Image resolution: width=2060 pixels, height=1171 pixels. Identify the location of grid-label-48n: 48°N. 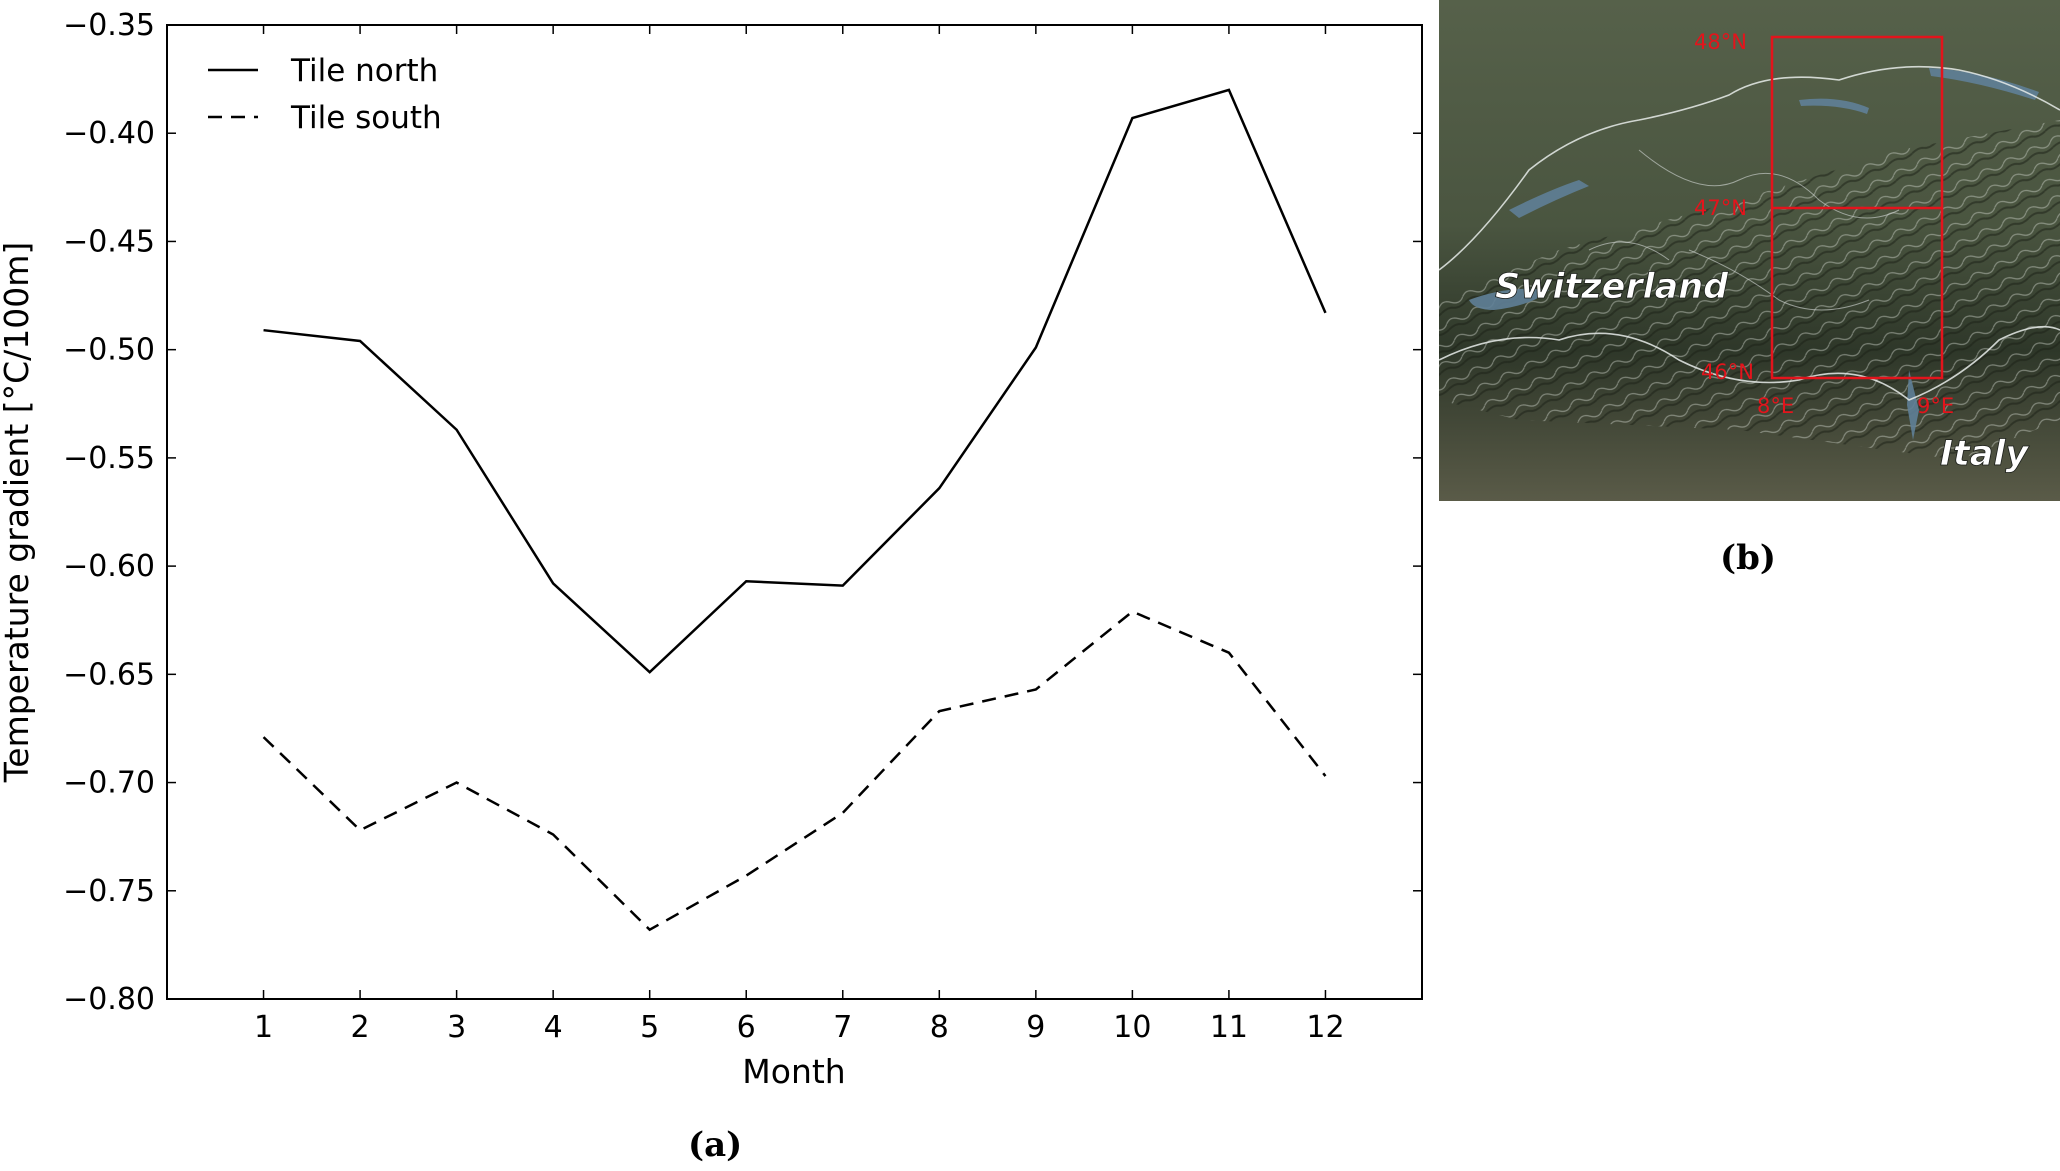
(1720, 42).